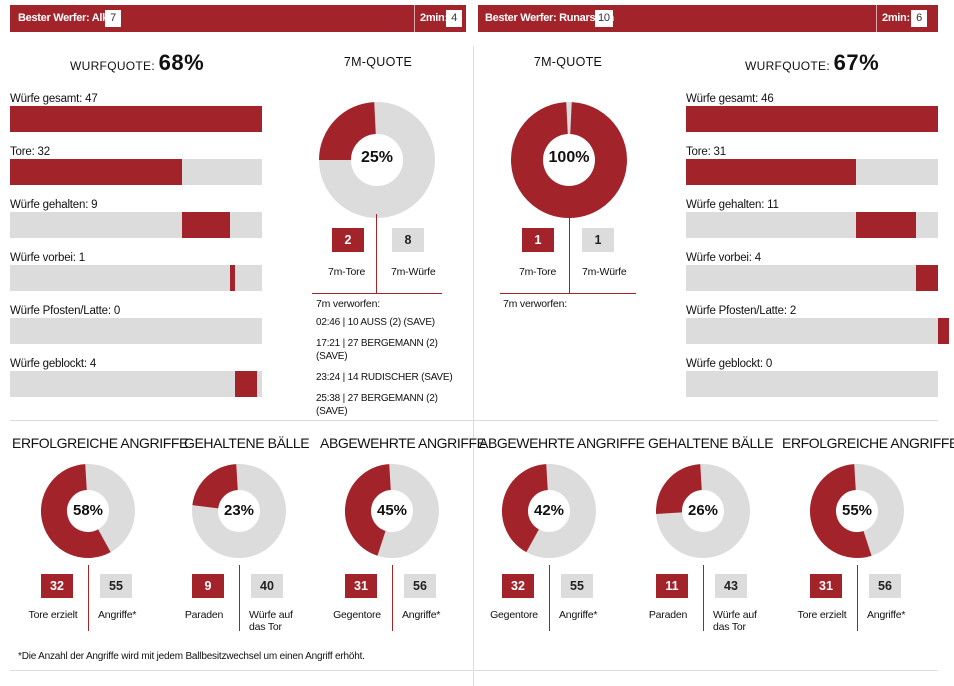 This screenshot has width=954, height=686. What do you see at coordinates (348, 240) in the screenshot?
I see `seven-tore-count: 2` at bounding box center [348, 240].